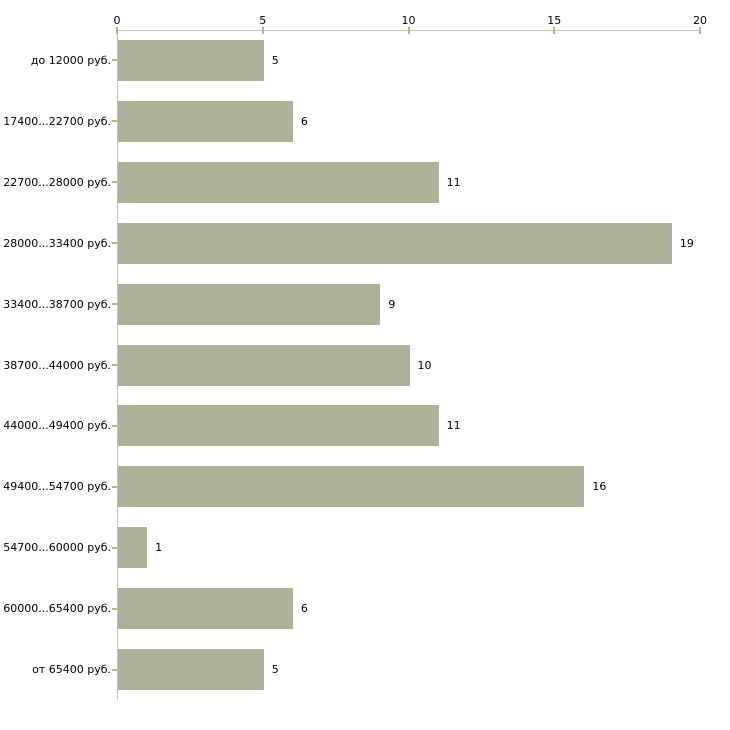 This screenshot has width=730, height=730. I want to click on category-label: 28000...33400 руб., so click(57, 243).